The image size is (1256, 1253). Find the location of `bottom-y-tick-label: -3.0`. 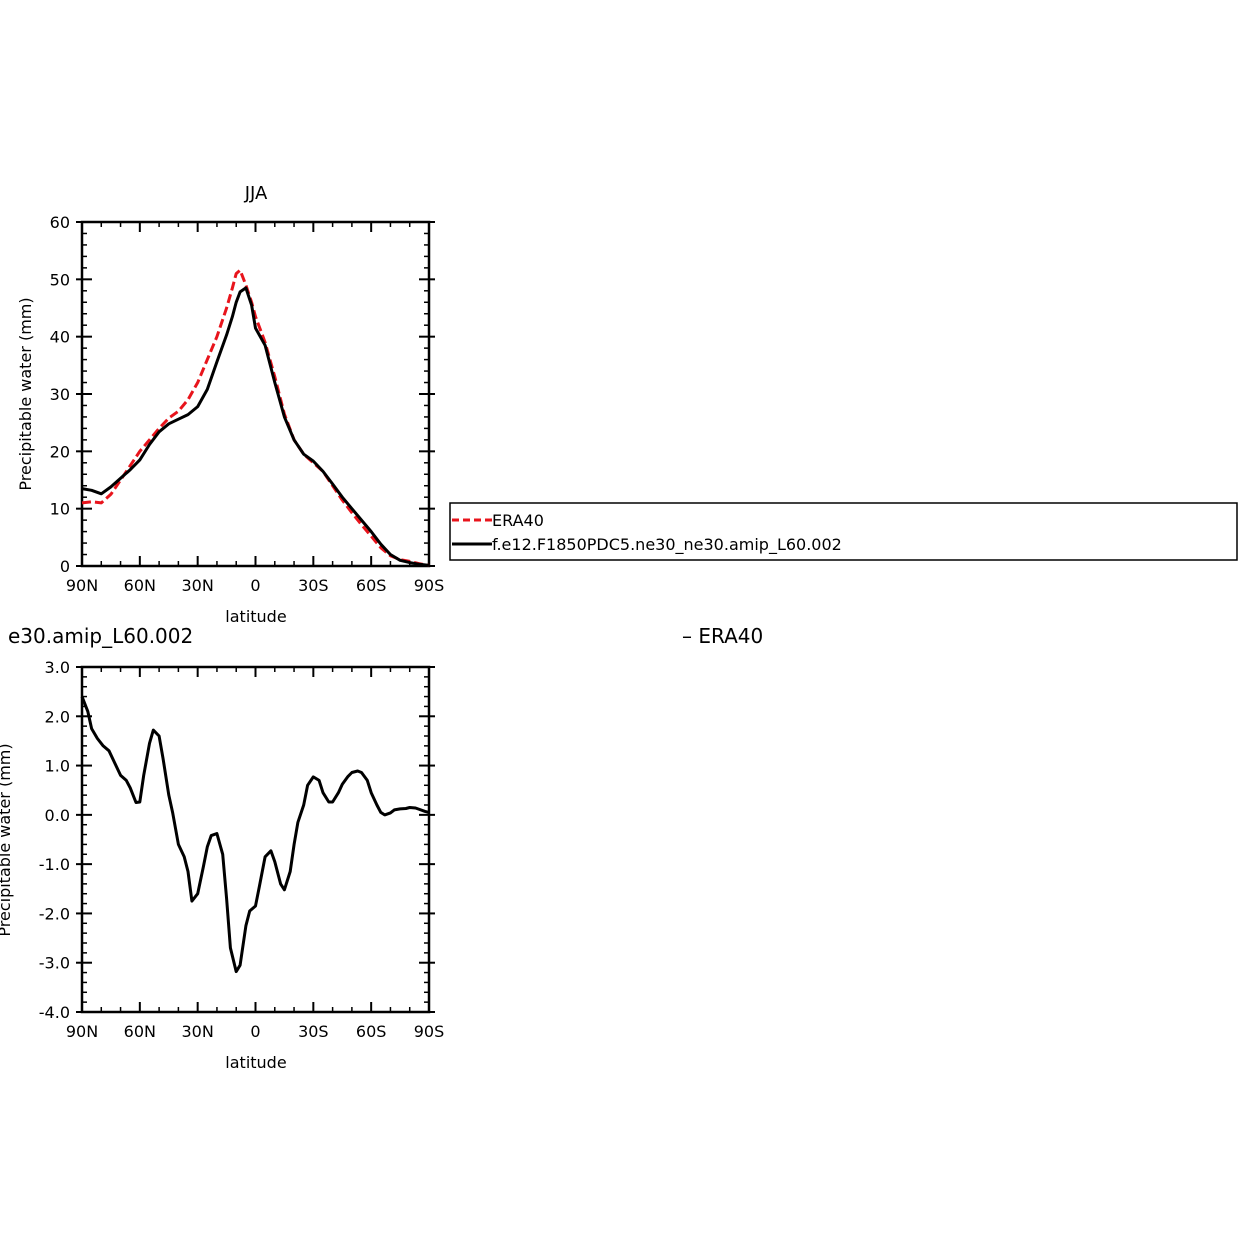

bottom-y-tick-label: -3.0 is located at coordinates (54, 963).